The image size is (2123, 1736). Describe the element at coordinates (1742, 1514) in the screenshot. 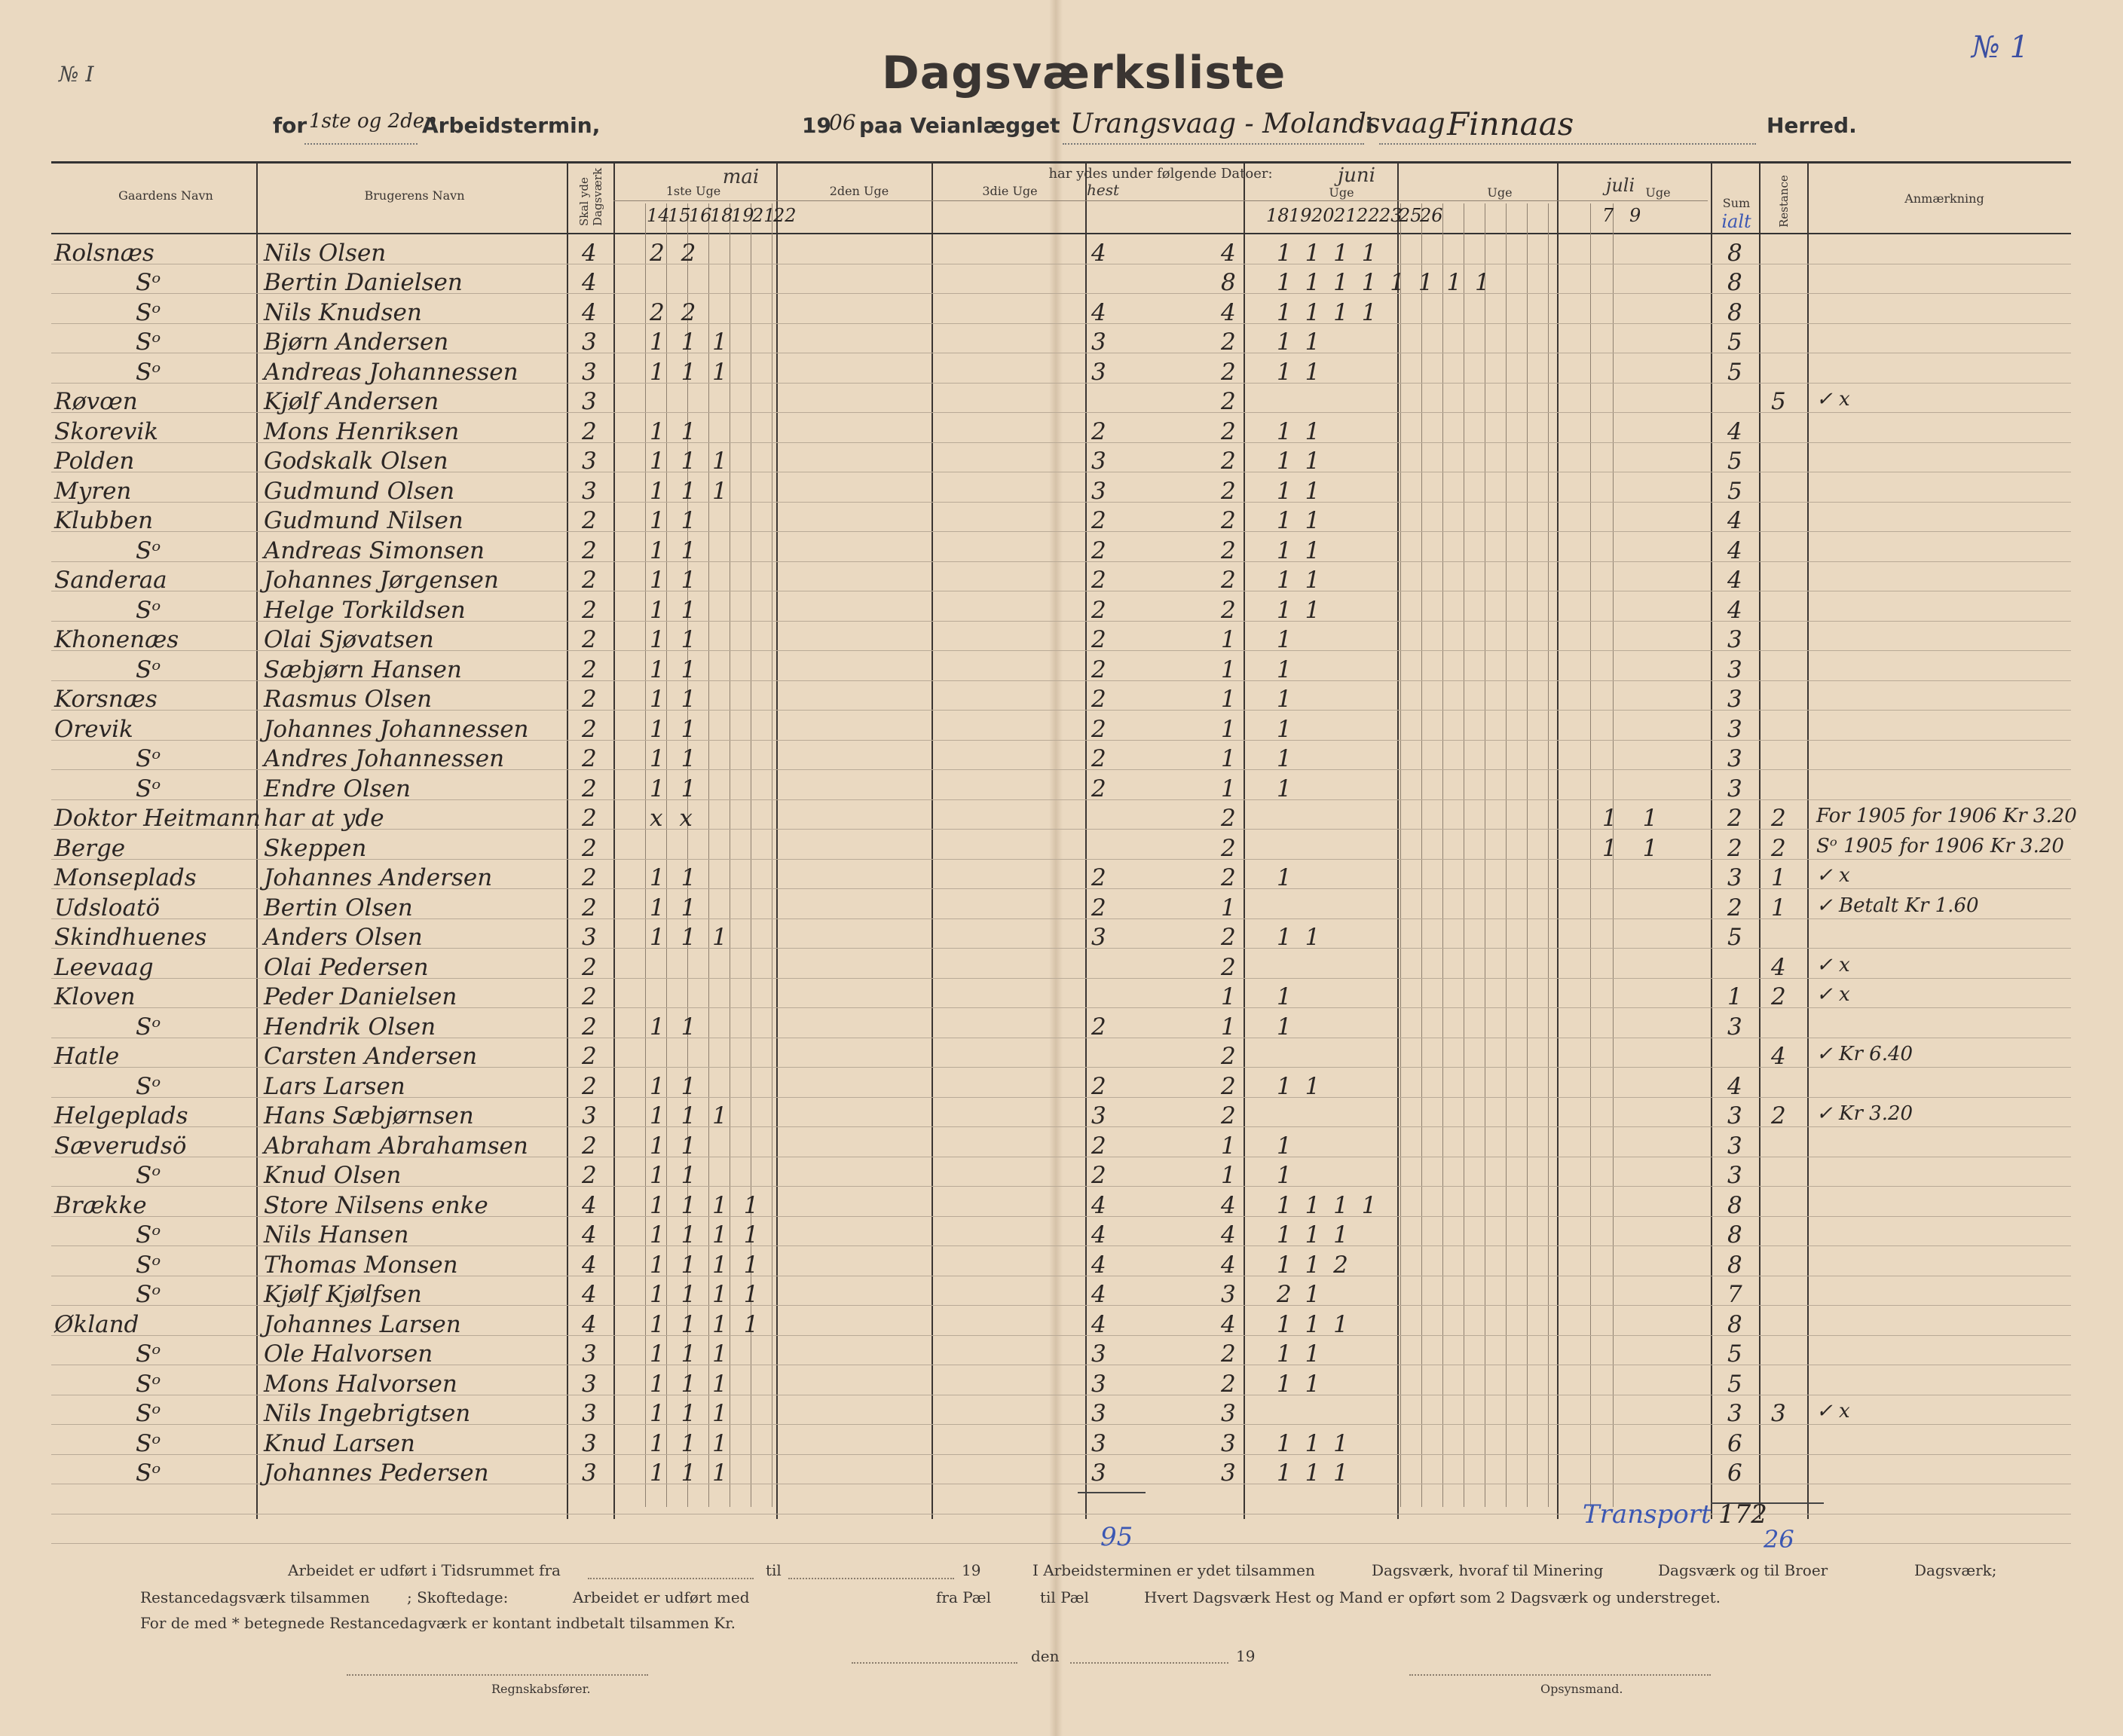

I see `sum-total: 172` at that location.